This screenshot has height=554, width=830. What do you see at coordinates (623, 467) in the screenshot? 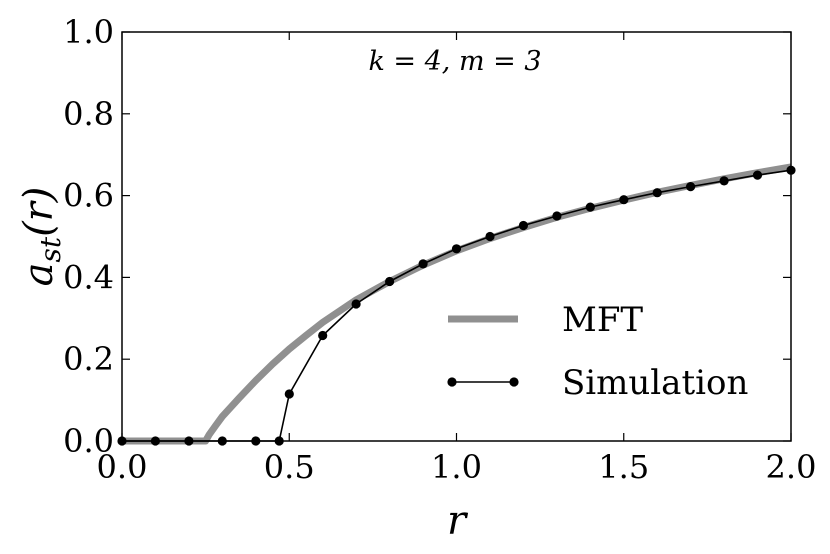
I see `x-tick-label: 1.5` at bounding box center [623, 467].